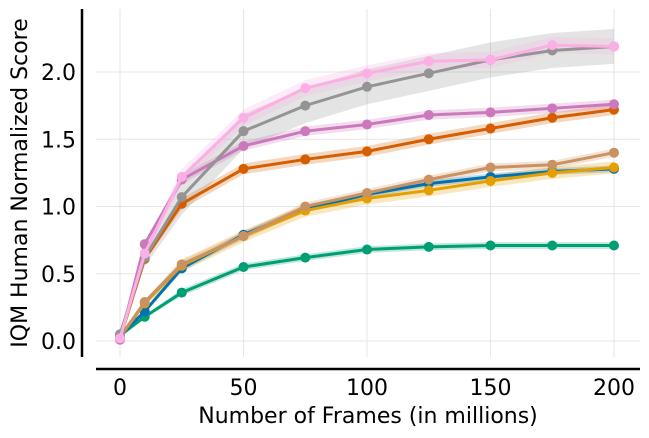  Describe the element at coordinates (614, 388) in the screenshot. I see `x-tick-label: 200` at that location.